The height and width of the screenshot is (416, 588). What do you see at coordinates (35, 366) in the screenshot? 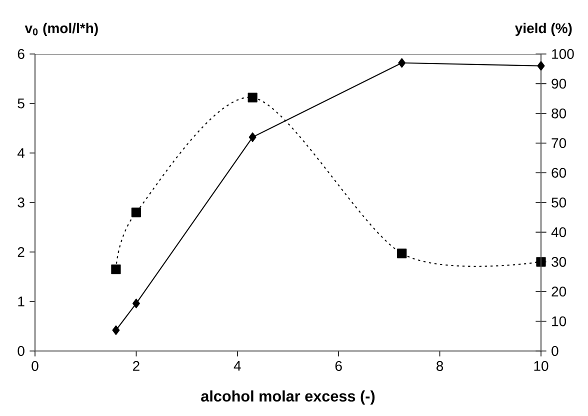
I see `x-tick-label: 0` at bounding box center [35, 366].